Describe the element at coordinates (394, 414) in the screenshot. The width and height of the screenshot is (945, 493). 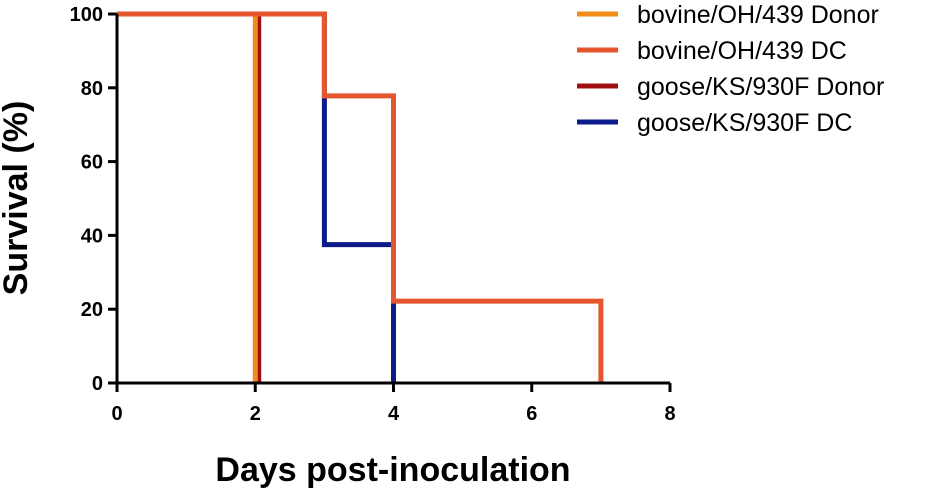
I see `x-tick-label: 4` at that location.